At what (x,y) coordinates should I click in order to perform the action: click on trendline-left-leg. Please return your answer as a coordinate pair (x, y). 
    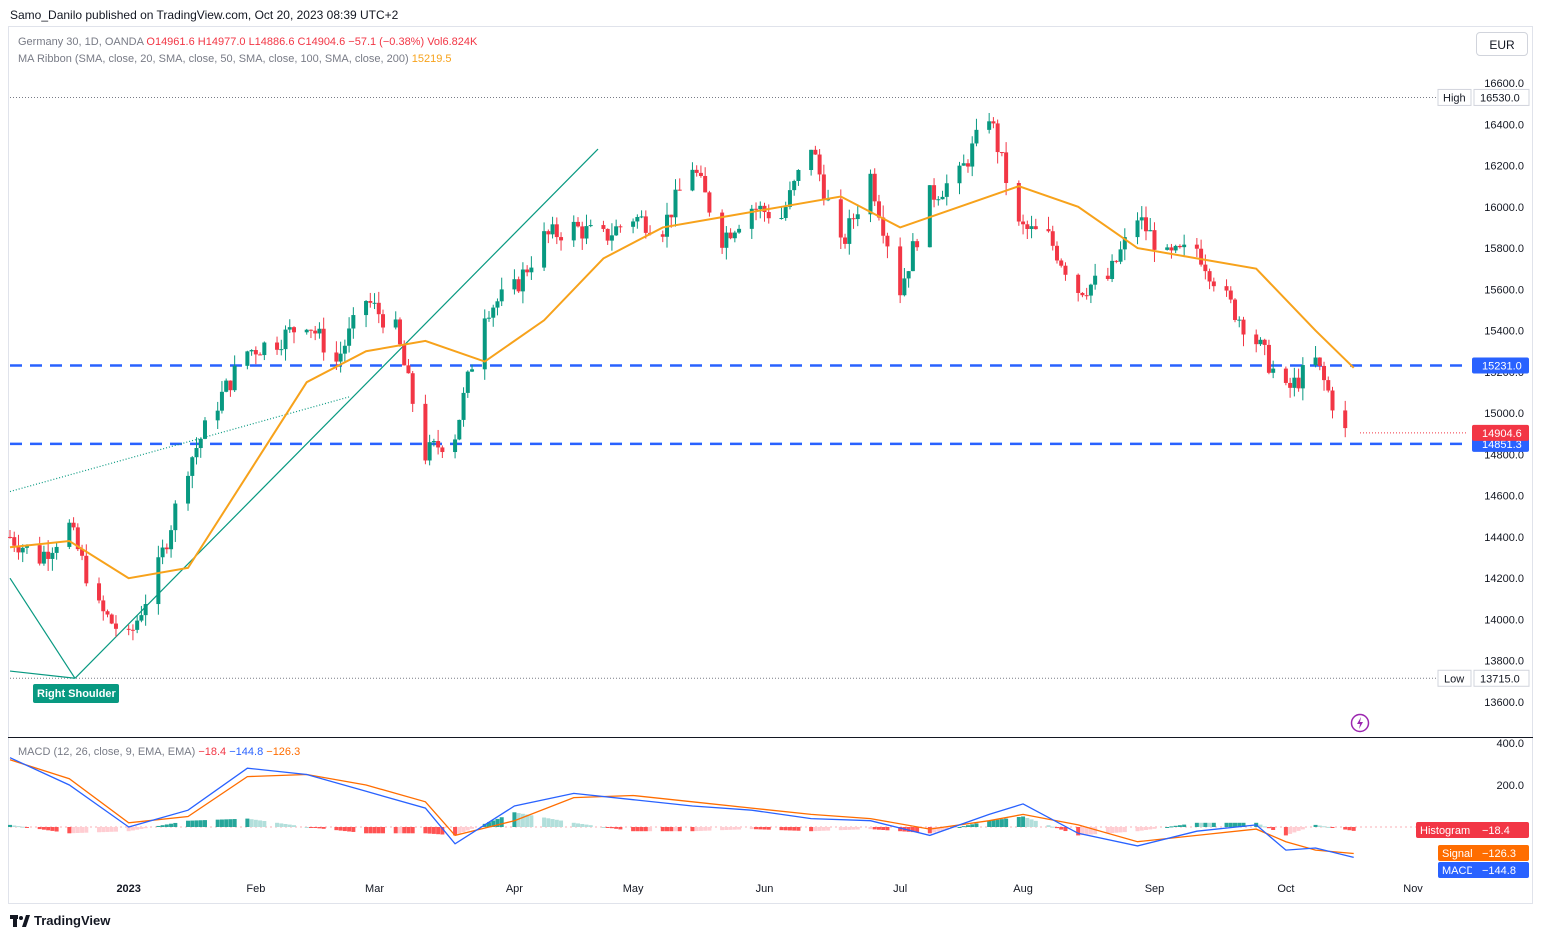
    Looking at the image, I should click on (42, 628).